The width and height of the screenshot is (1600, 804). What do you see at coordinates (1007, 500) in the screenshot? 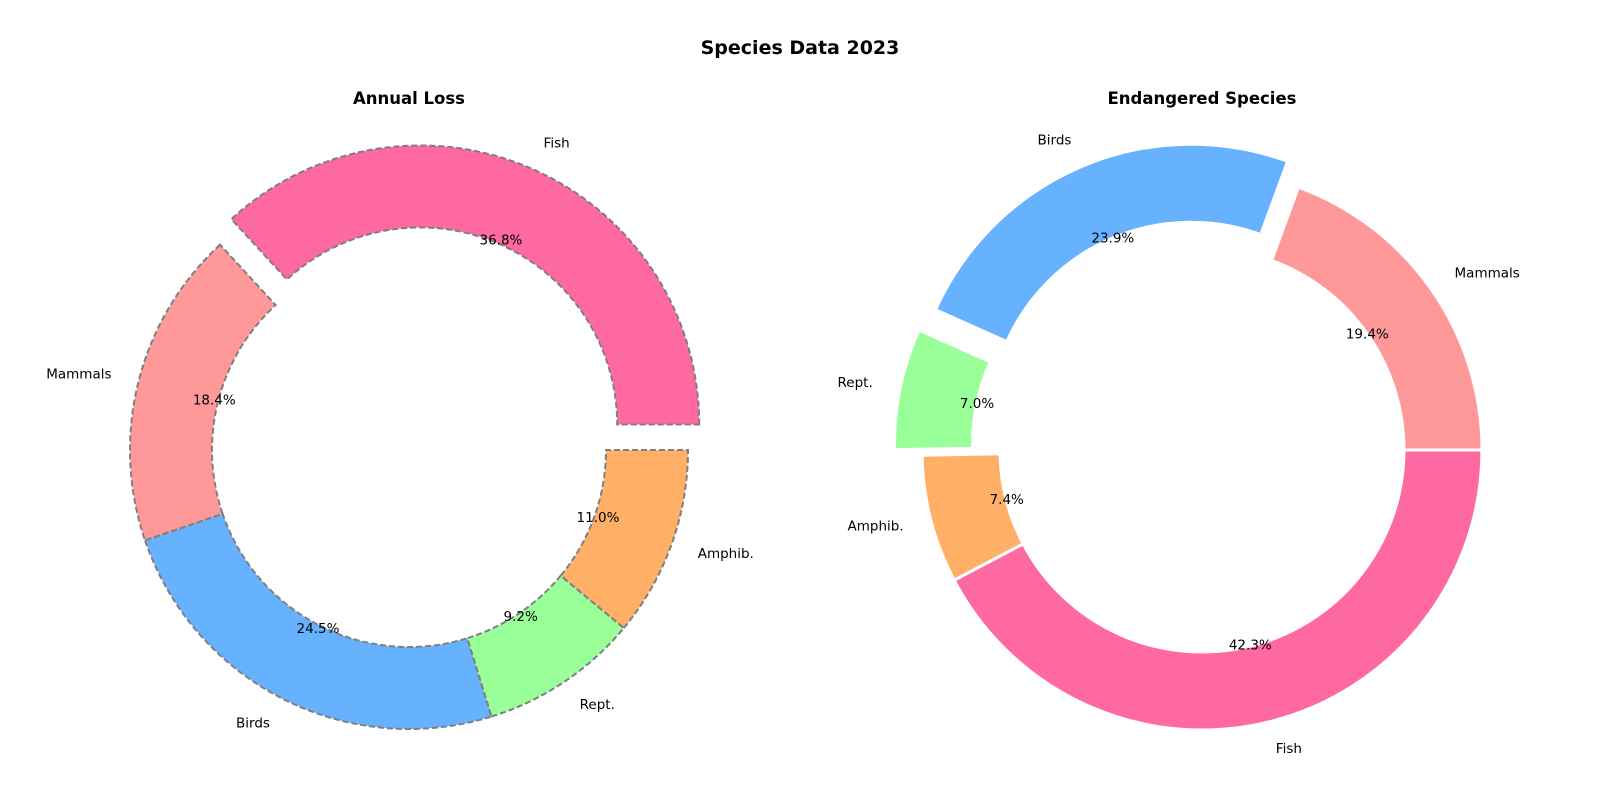
I see `percent-amphib: 7.4%` at bounding box center [1007, 500].